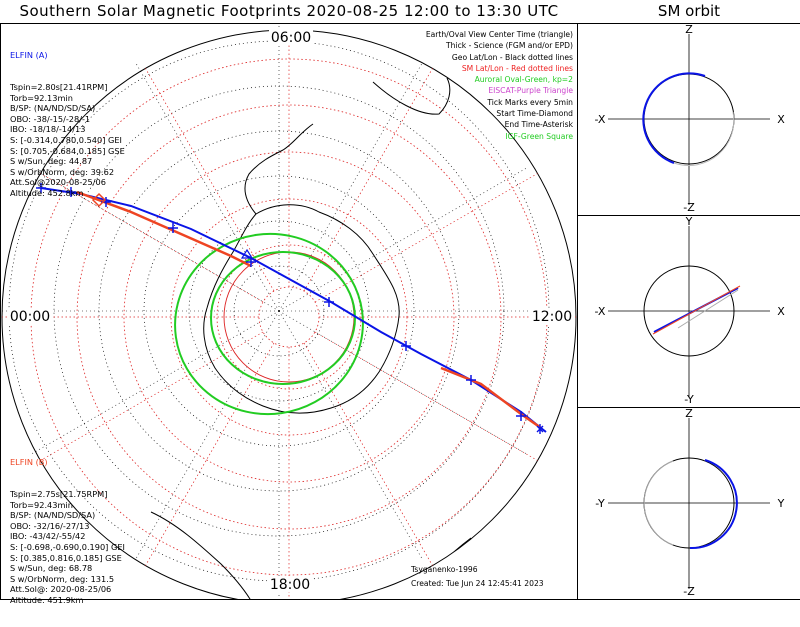 Image resolution: width=800 pixels, height=627 pixels. What do you see at coordinates (29, 55) in the screenshot?
I see `elfin-a-name: ELFIN (A)` at bounding box center [29, 55].